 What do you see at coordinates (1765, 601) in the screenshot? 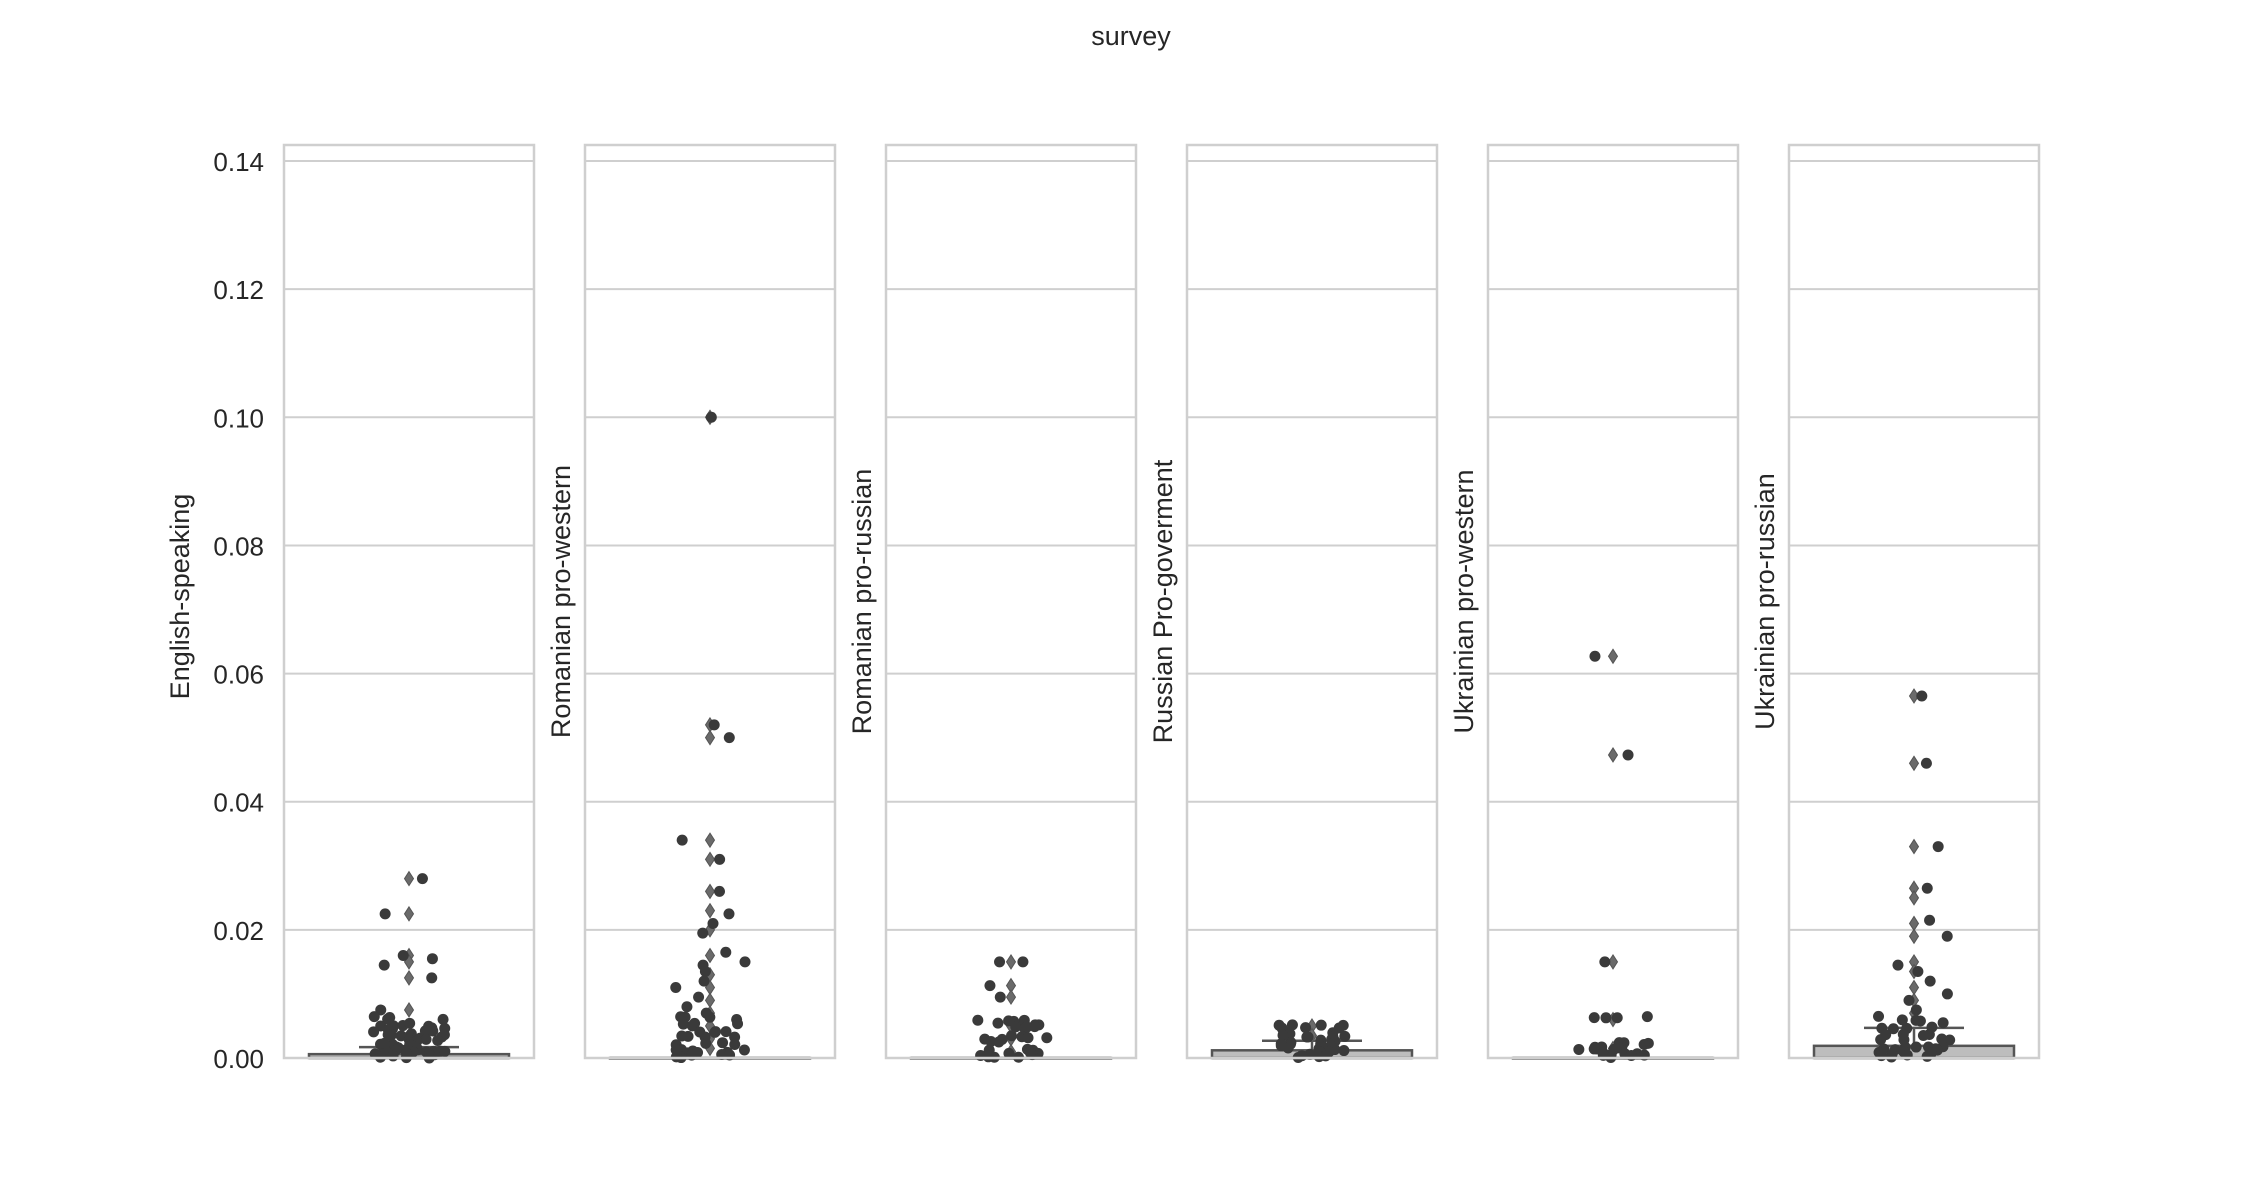
I see `y-axis-label: Ukrainian pro-russian` at bounding box center [1765, 601].